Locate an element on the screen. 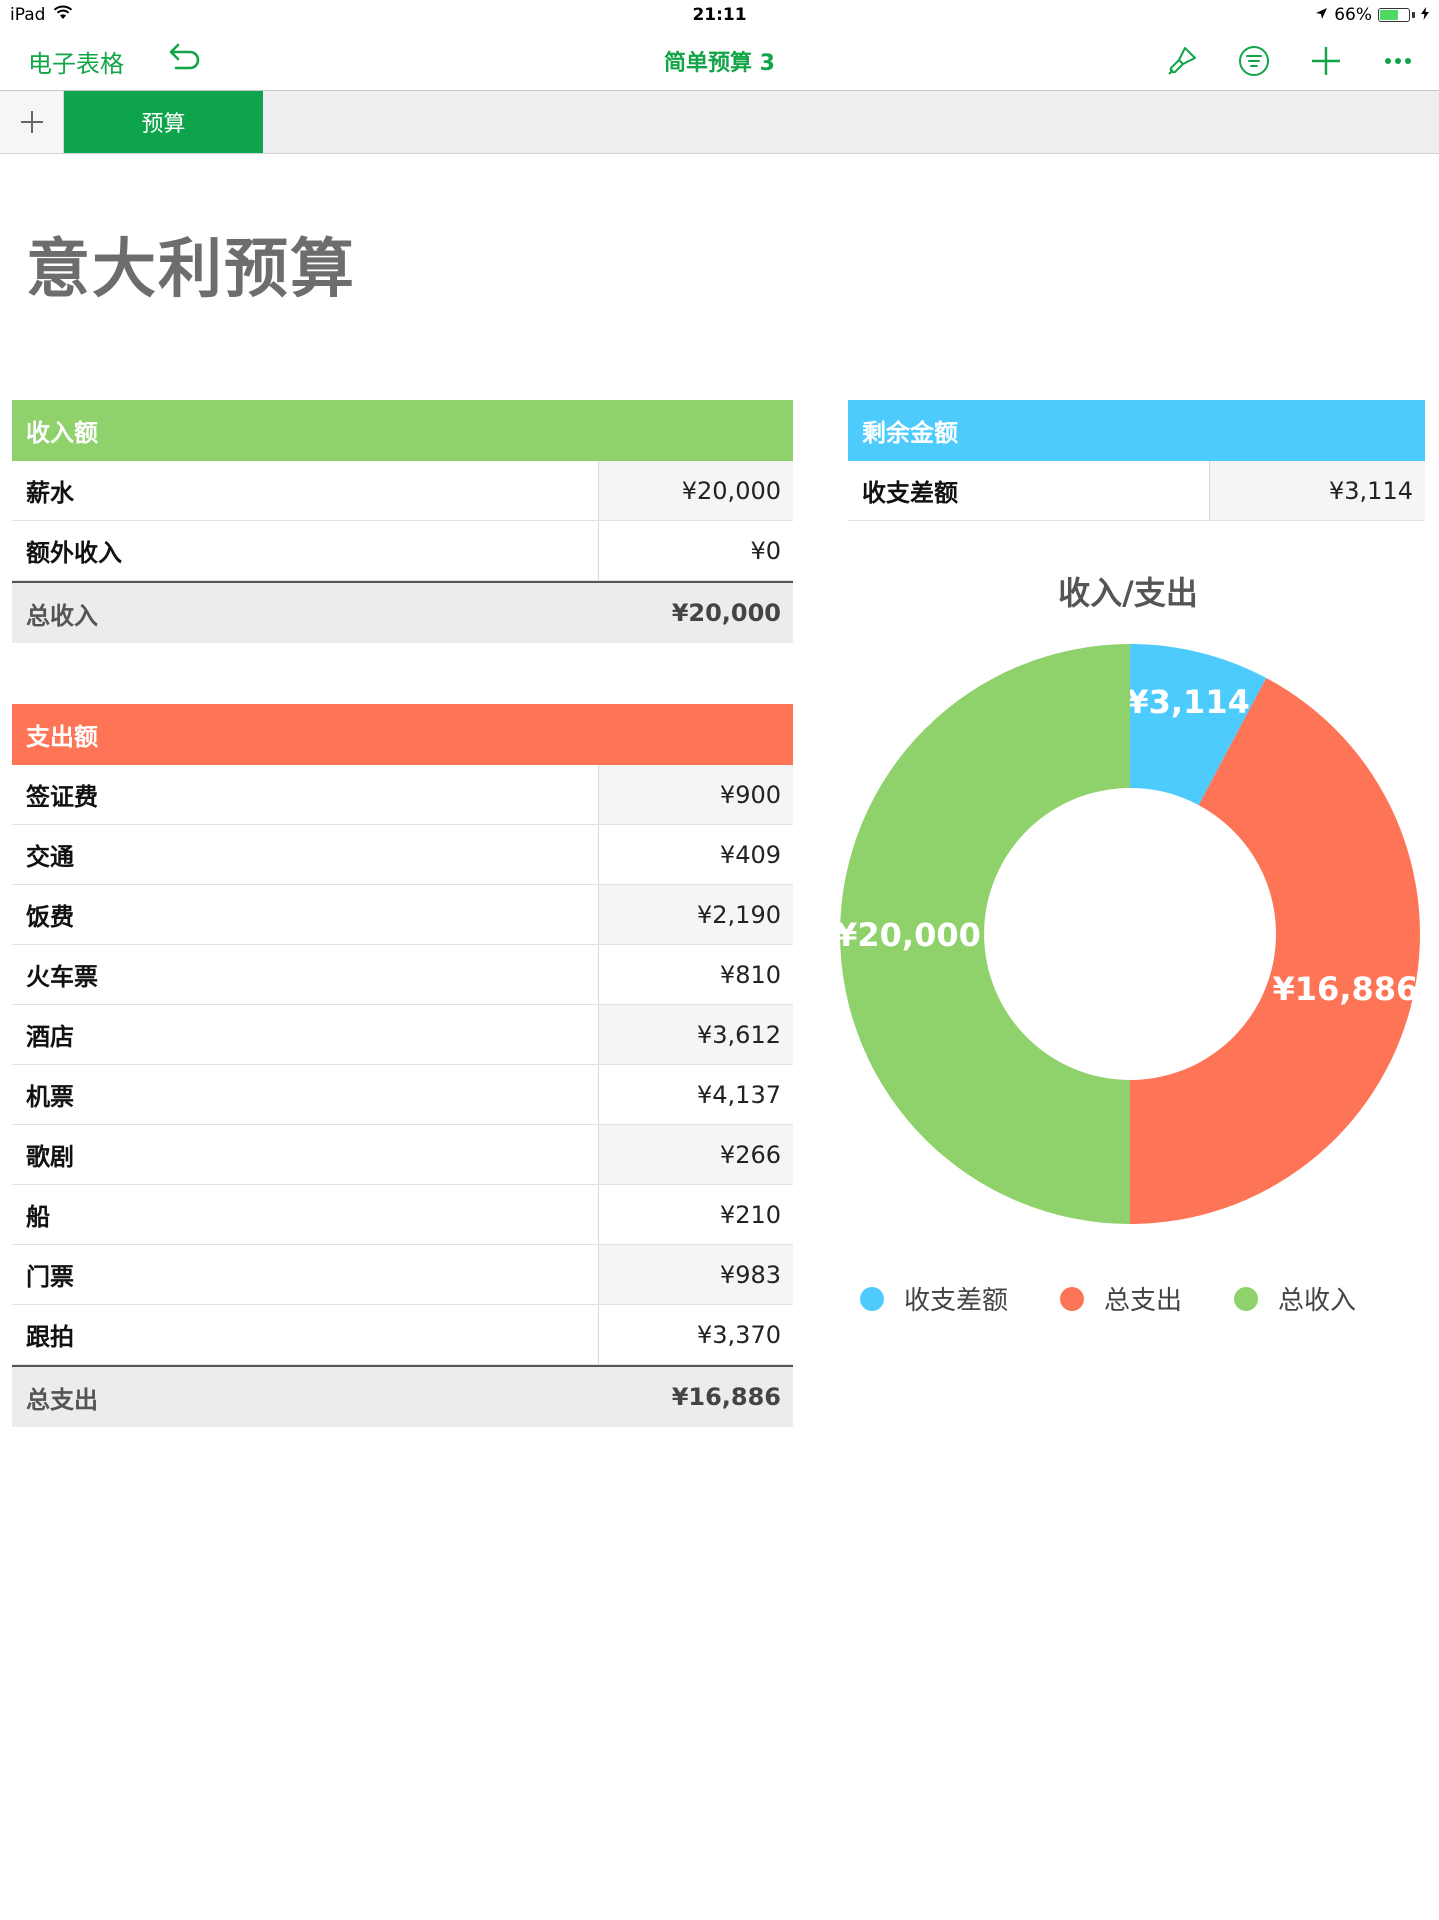 The image size is (1439, 1920). legend-item: 总支出 is located at coordinates (1121, 1298).